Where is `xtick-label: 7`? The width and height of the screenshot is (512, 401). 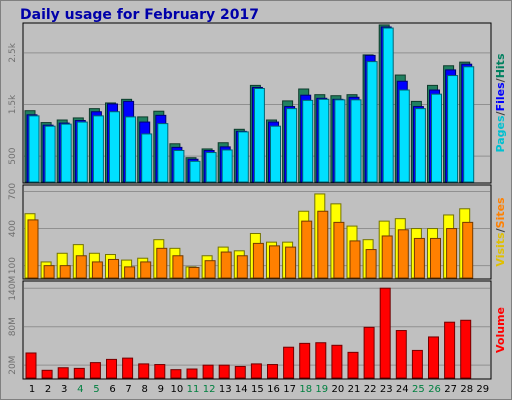
xtick-label: 7 is located at coordinates (128, 389).